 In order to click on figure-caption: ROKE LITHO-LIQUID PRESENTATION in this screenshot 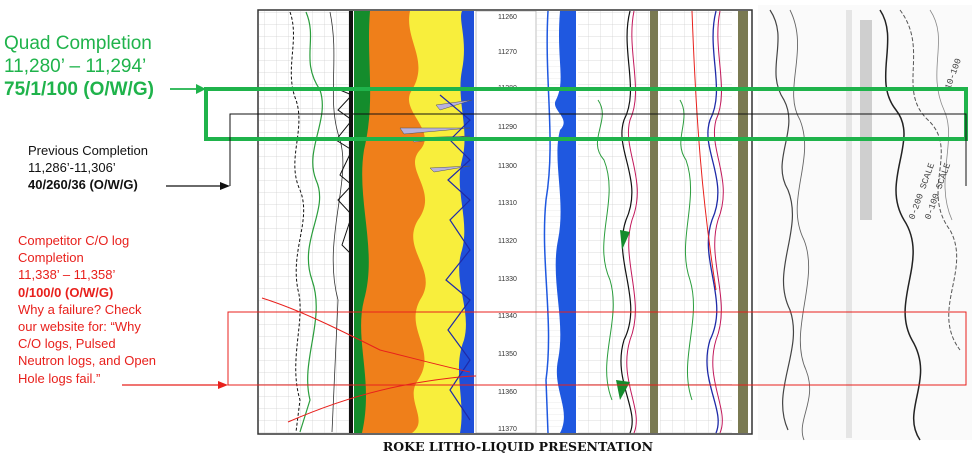, I will do `click(518, 446)`.